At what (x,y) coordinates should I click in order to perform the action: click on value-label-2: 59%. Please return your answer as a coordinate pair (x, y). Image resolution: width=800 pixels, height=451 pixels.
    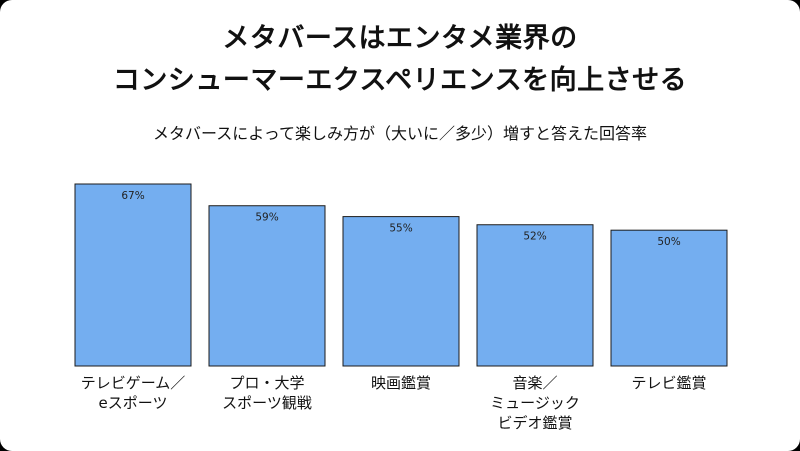
    Looking at the image, I should click on (266, 218).